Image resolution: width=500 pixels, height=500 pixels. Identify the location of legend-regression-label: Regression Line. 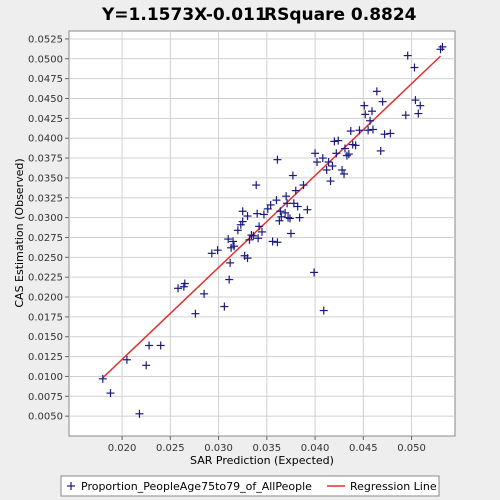
(393, 486).